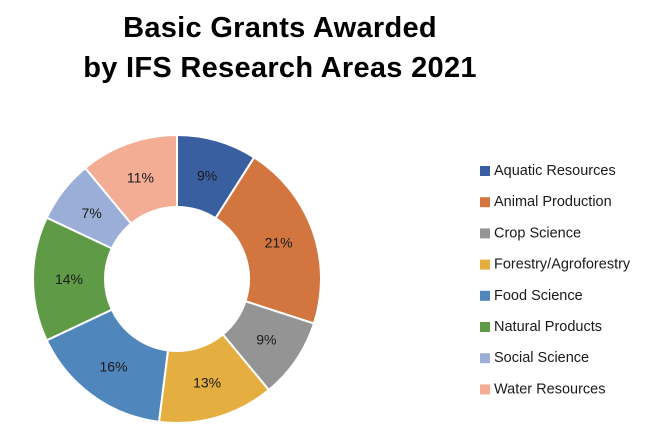 The width and height of the screenshot is (655, 443). What do you see at coordinates (69, 279) in the screenshot?
I see `data-label-natural-products: 14%` at bounding box center [69, 279].